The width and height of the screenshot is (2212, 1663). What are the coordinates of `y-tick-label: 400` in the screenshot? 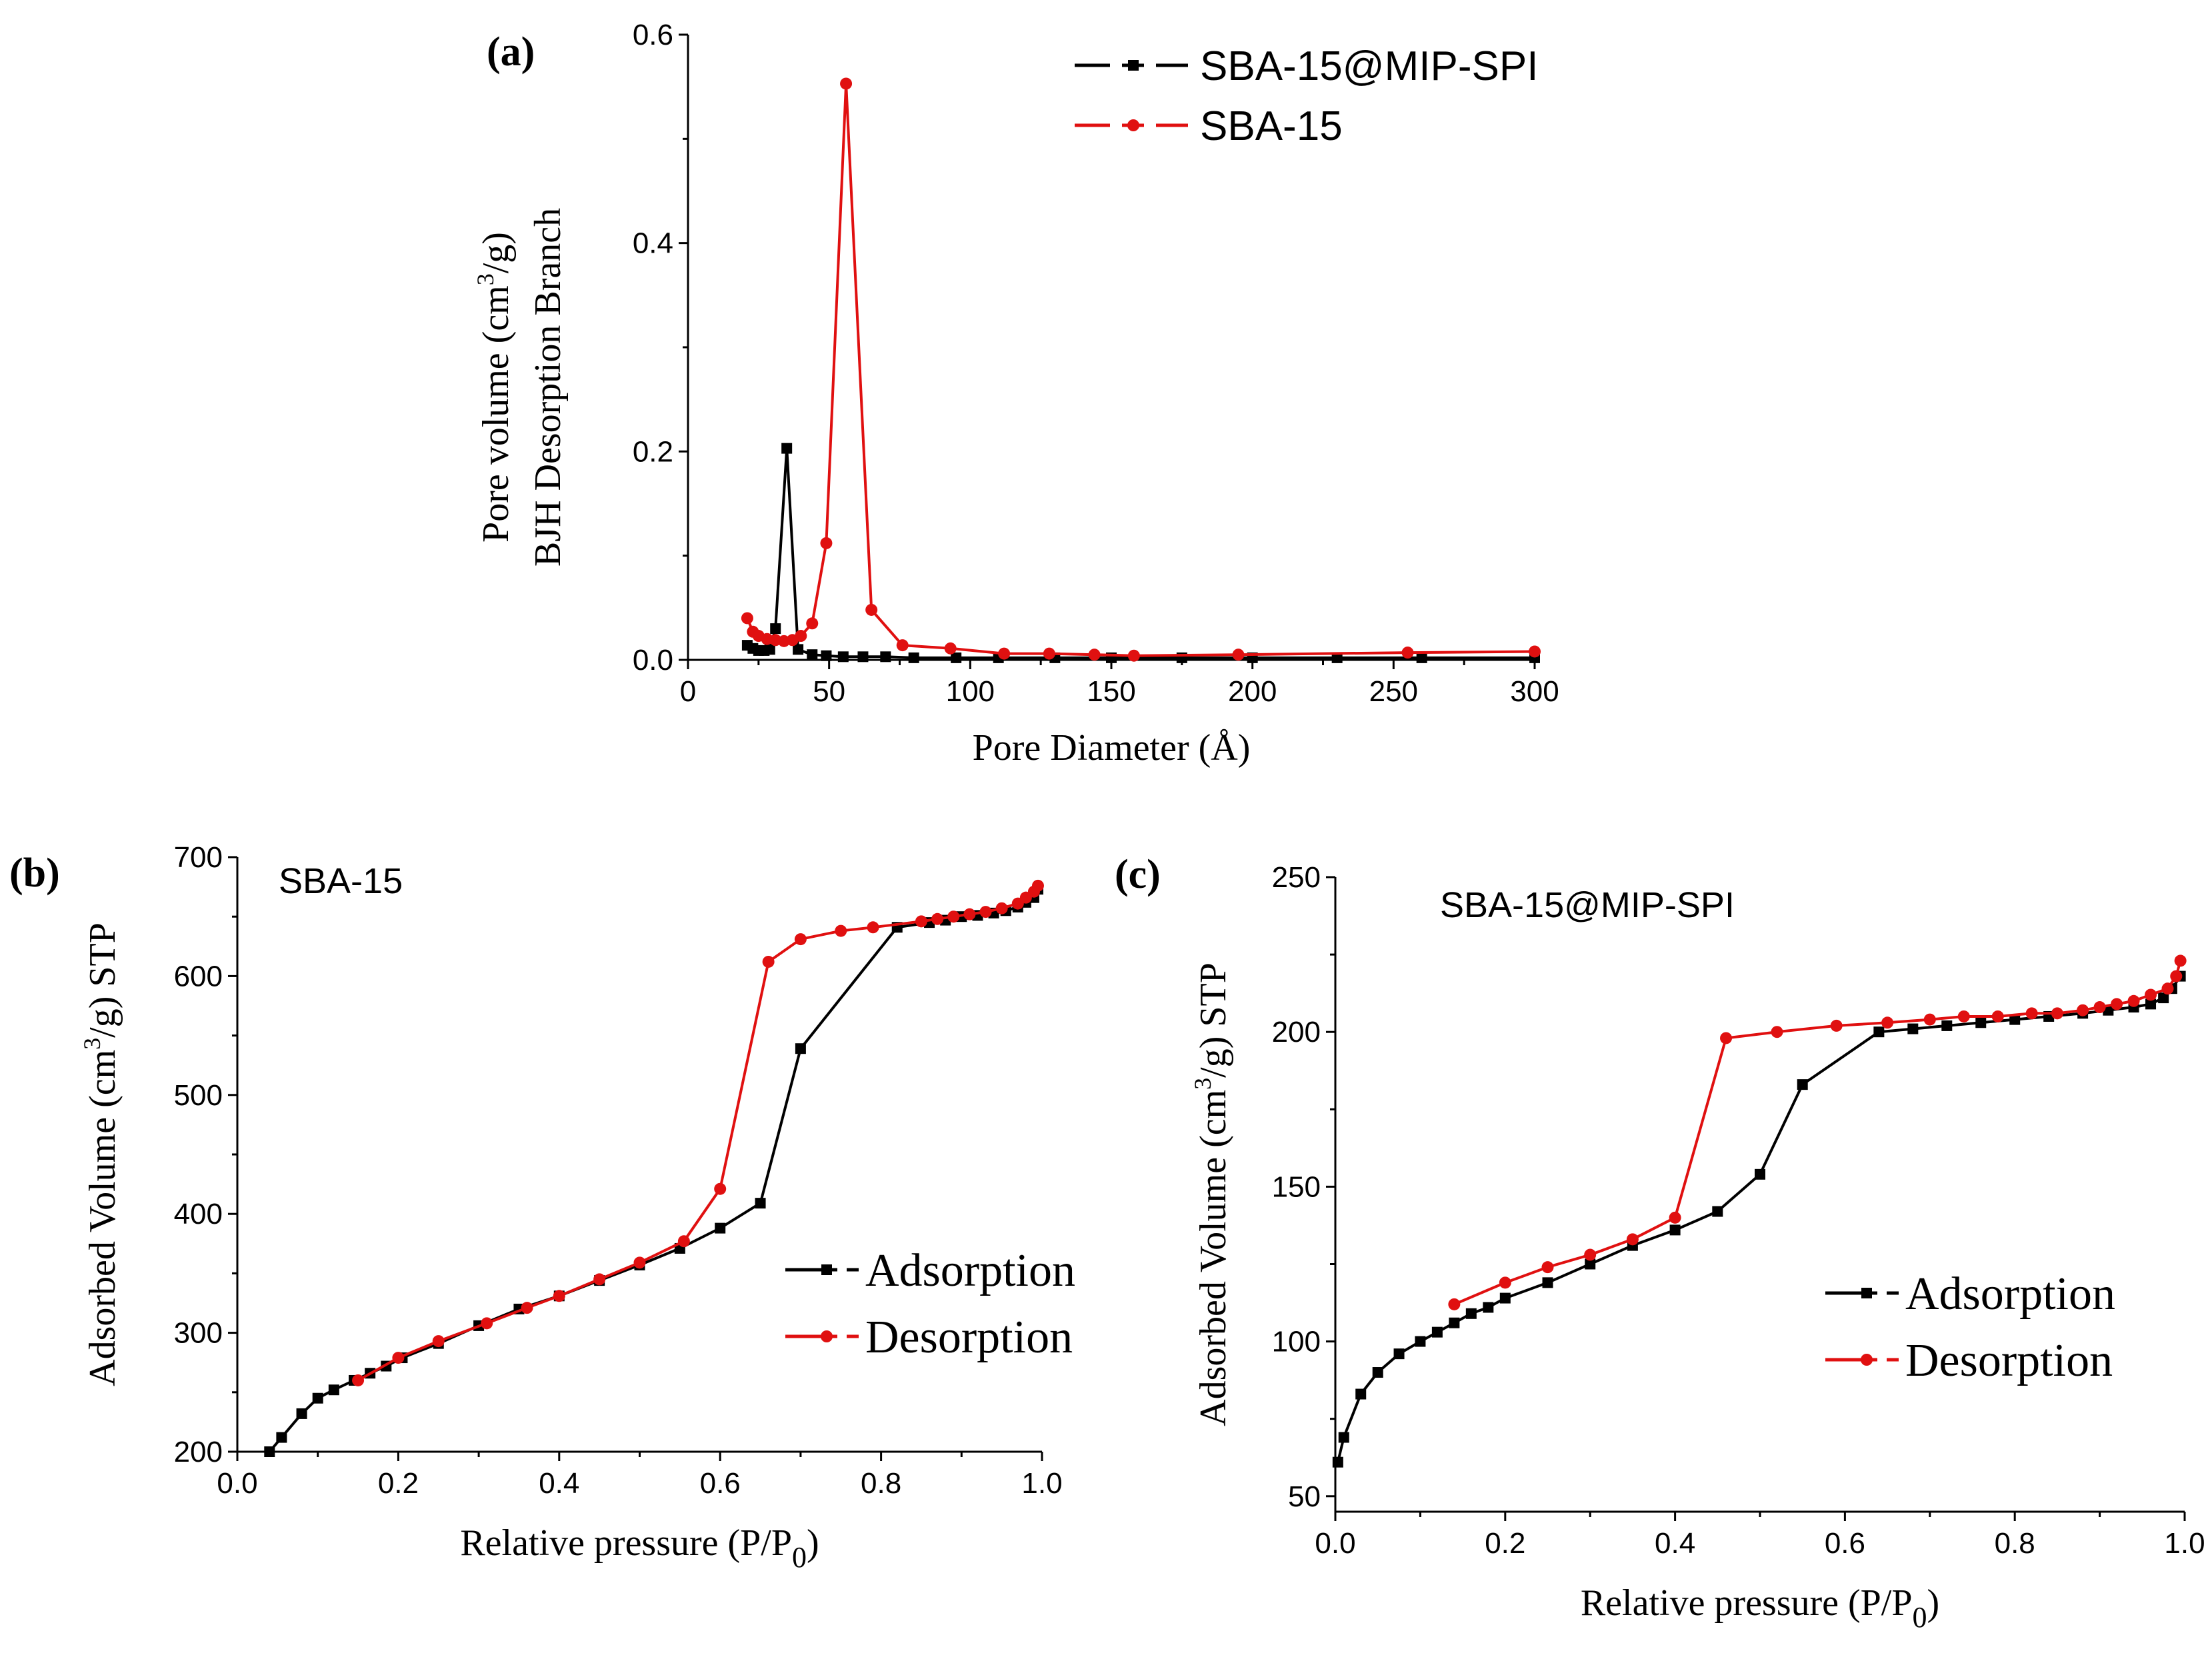 It's located at (198, 1214).